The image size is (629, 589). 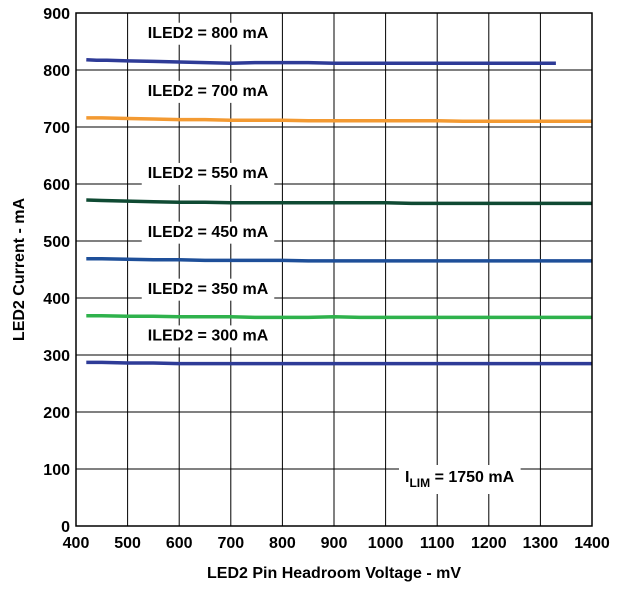 What do you see at coordinates (19, 269) in the screenshot?
I see `y-axis-label: LED2 Current - mA` at bounding box center [19, 269].